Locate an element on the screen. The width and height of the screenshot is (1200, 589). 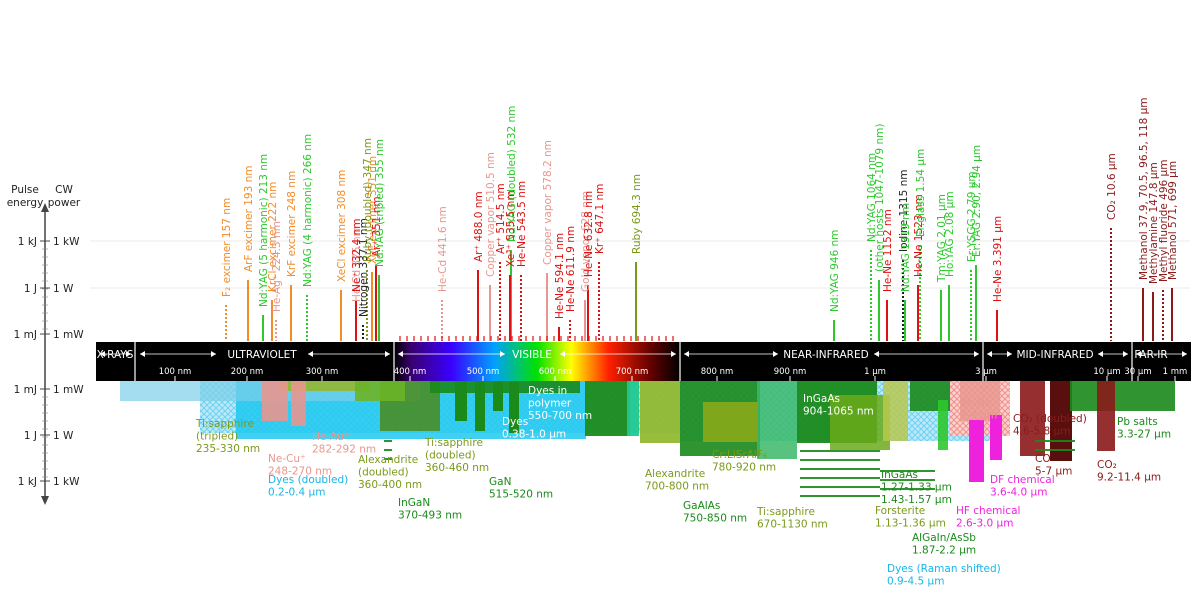
laser-label-krf-excimer-248-nm: KrF excimer 248 nm is located at coordinates (292, 224).